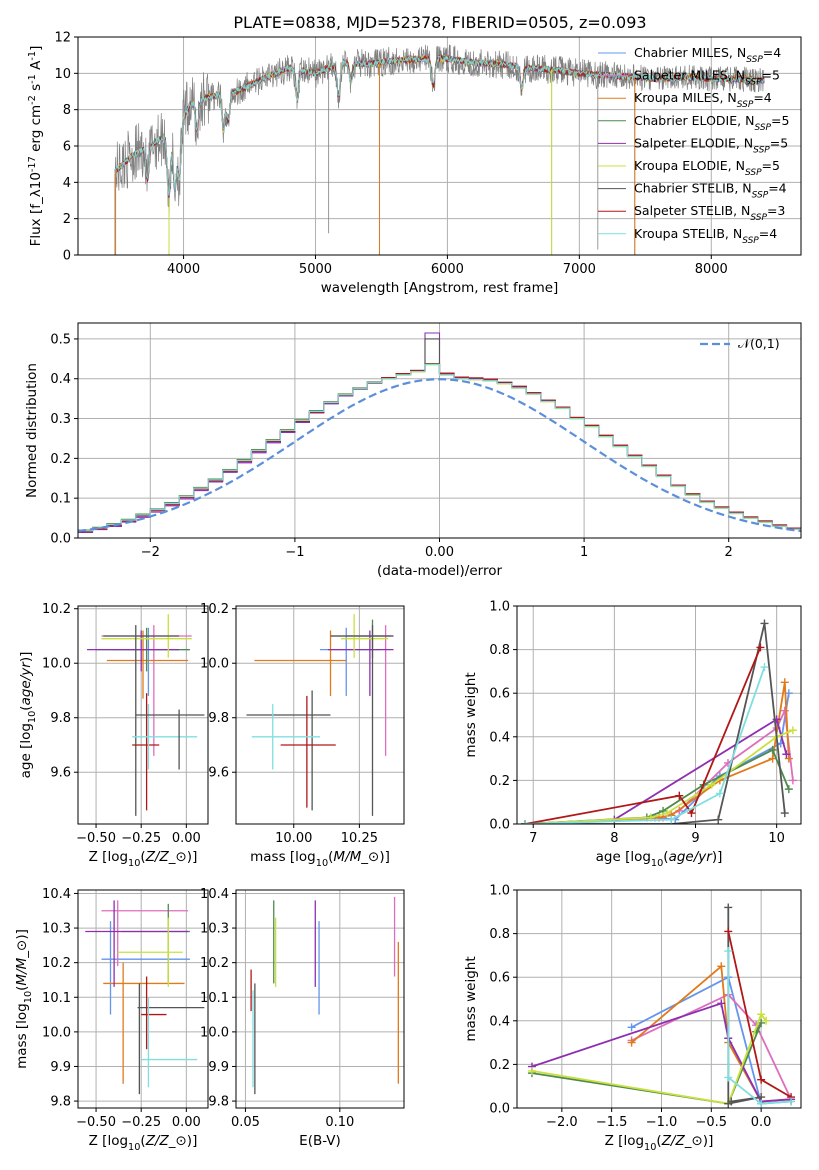 This screenshot has width=819, height=1170. What do you see at coordinates (579, 269) in the screenshot?
I see `x-tick-label: 7000` at bounding box center [579, 269].